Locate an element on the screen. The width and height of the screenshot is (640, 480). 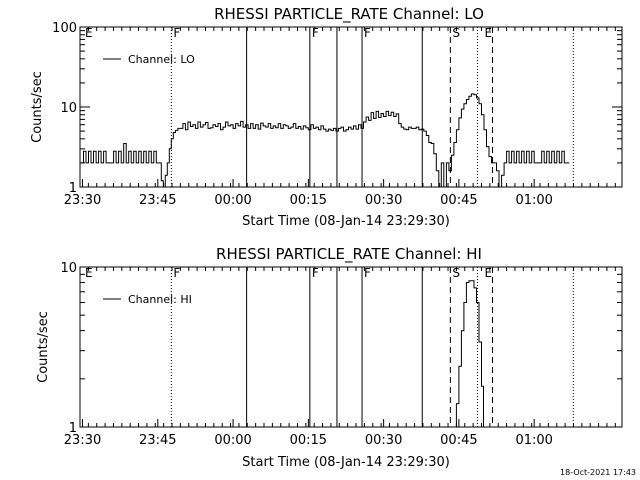
panel-hi-title: RHESSI PARTICLE_RATE Channel: HI is located at coordinates (349, 254).